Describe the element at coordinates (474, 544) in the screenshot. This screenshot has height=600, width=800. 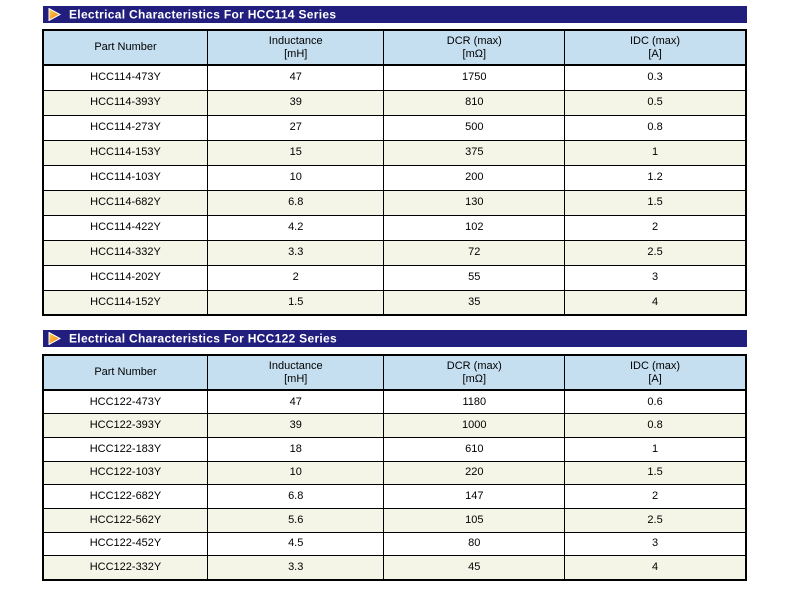
I see `dcr-cell: 80` at that location.